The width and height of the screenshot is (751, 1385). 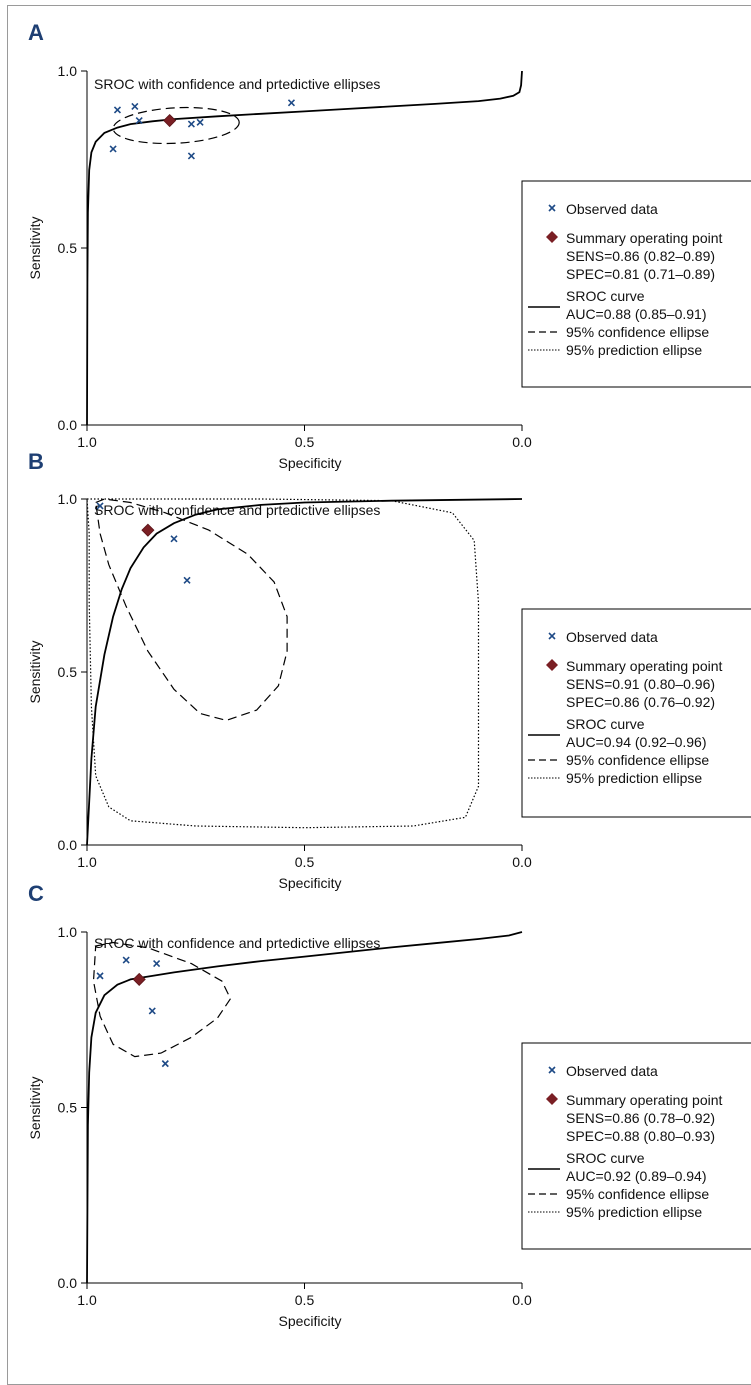 What do you see at coordinates (640, 274) in the screenshot?
I see `legend-spec-value: SPEC=0.81 (0.71–0.89)` at bounding box center [640, 274].